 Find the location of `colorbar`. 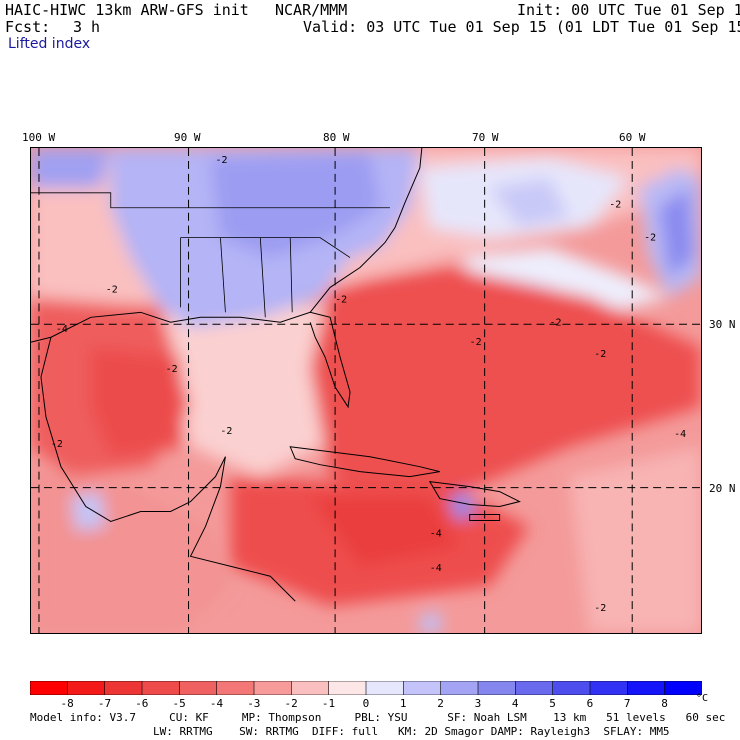

colorbar is located at coordinates (366, 688).